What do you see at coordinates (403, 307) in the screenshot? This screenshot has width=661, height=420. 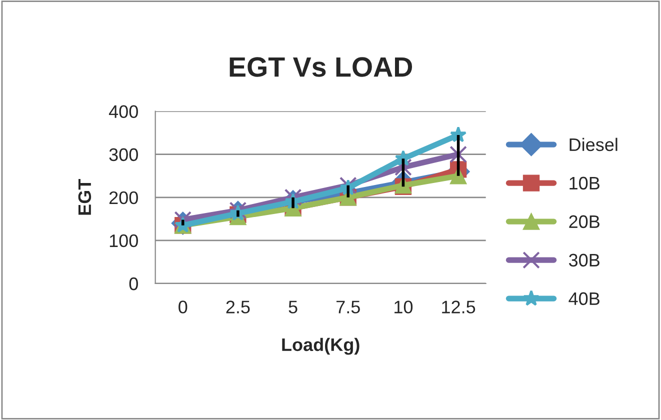 I see `x-tick-label: 10` at bounding box center [403, 307].